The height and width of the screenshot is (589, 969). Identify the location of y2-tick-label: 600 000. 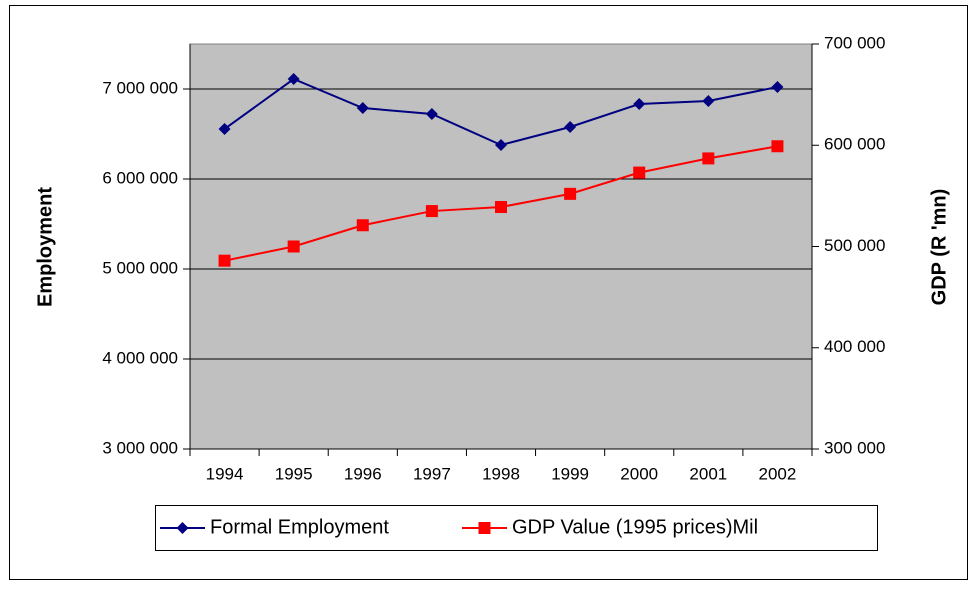
(854, 144).